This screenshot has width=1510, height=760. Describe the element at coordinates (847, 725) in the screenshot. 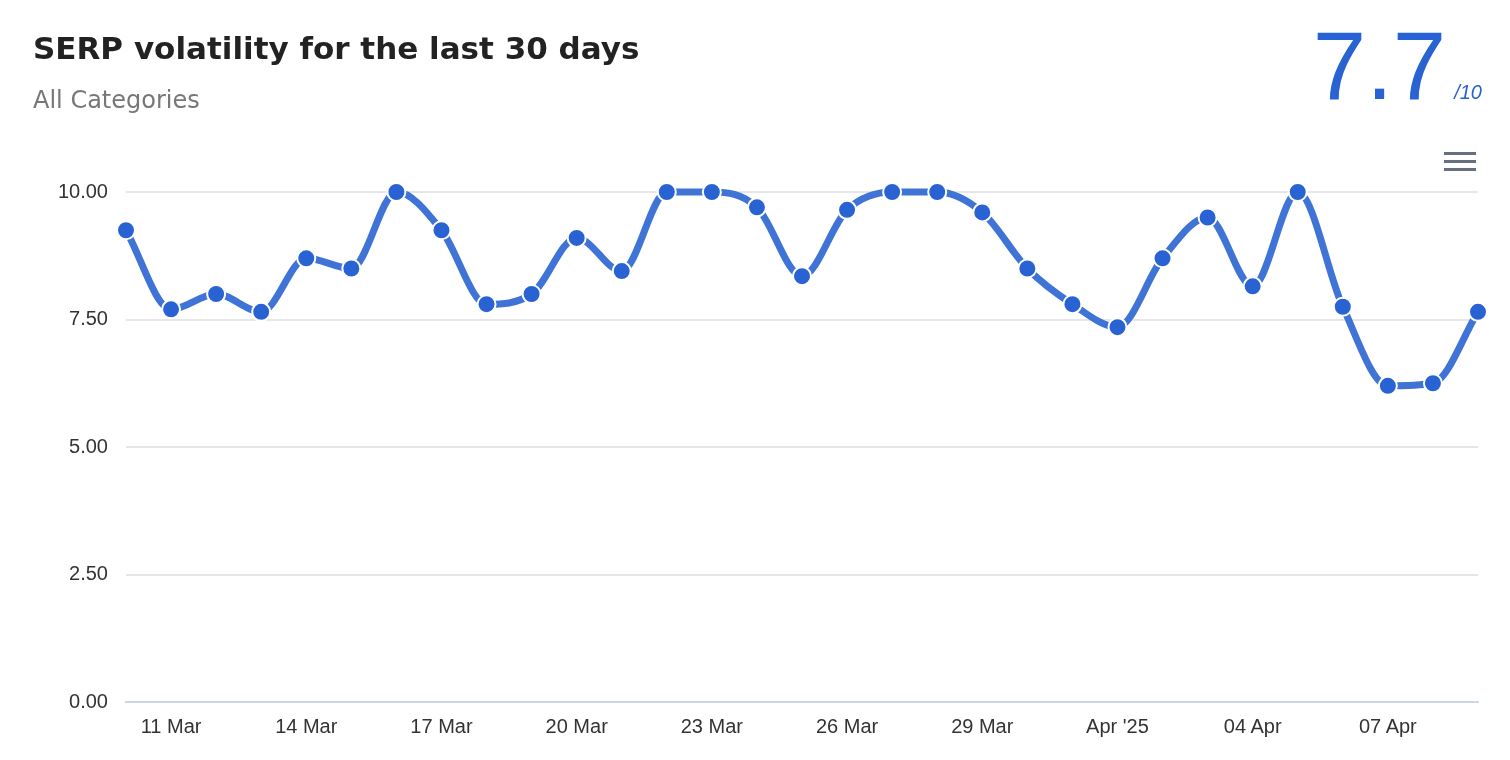

I see `x-tick-label: 26 Mar` at that location.